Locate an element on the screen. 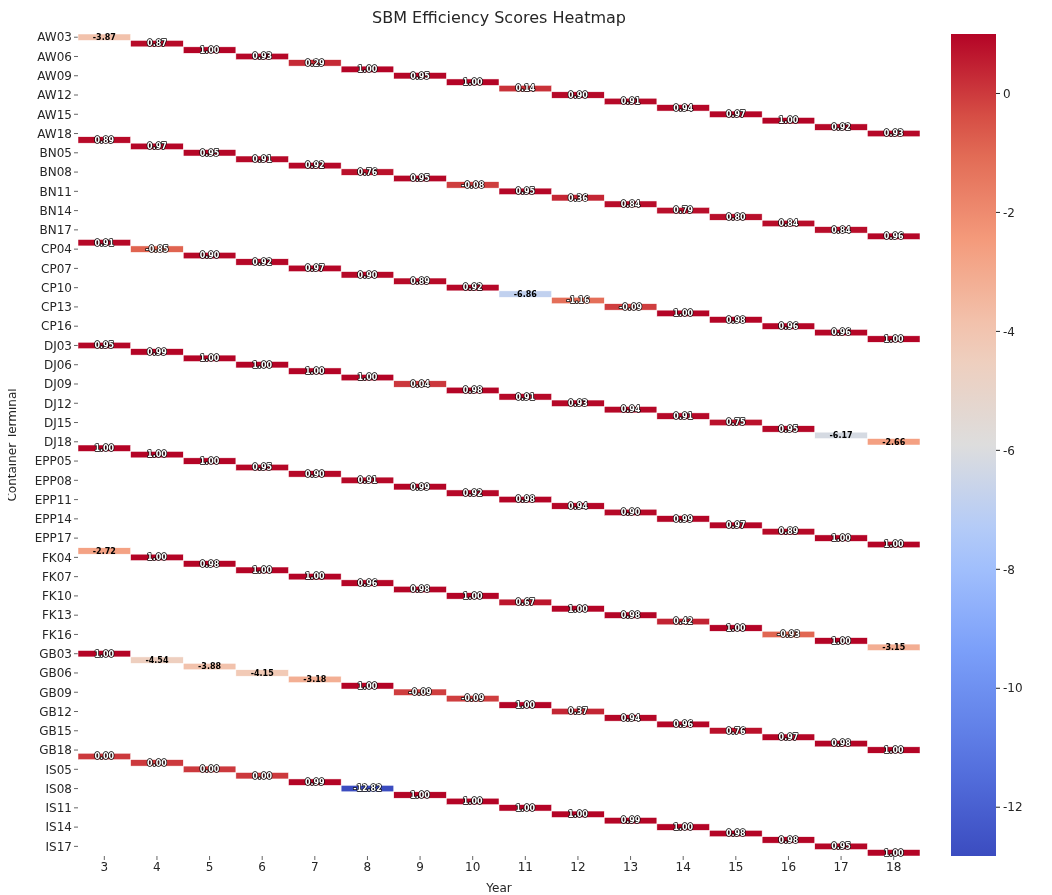 The width and height of the screenshot is (1052, 895). color-bar-label: -8 is located at coordinates (1009, 569).